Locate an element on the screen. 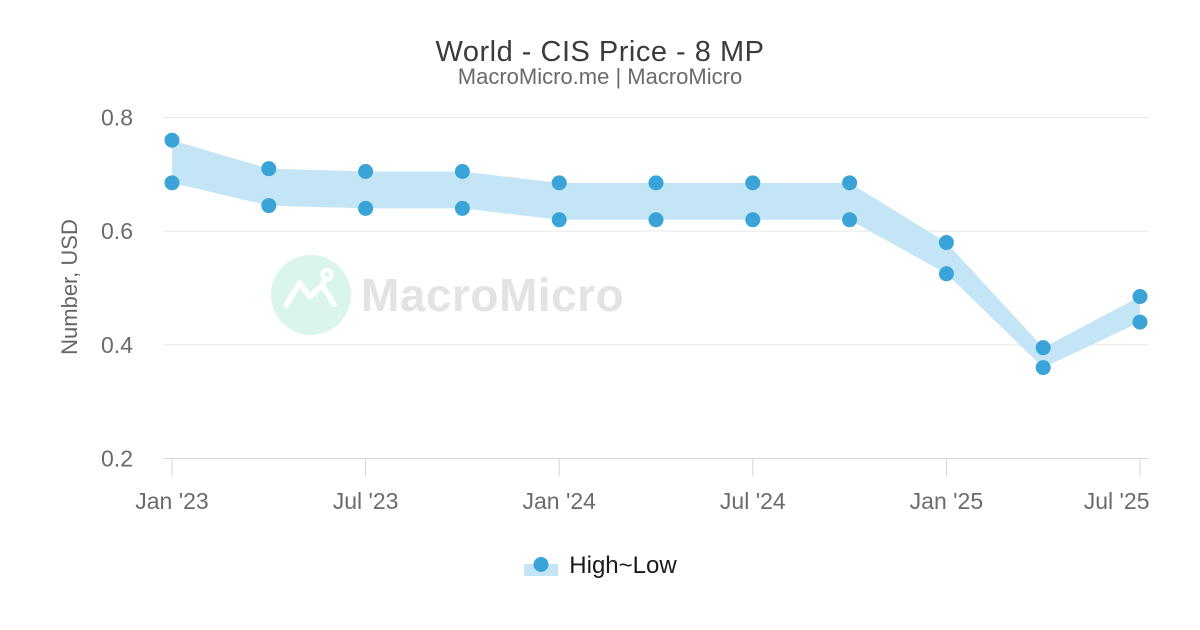 The image size is (1200, 630). watermark: MacroMicro is located at coordinates (447, 295).